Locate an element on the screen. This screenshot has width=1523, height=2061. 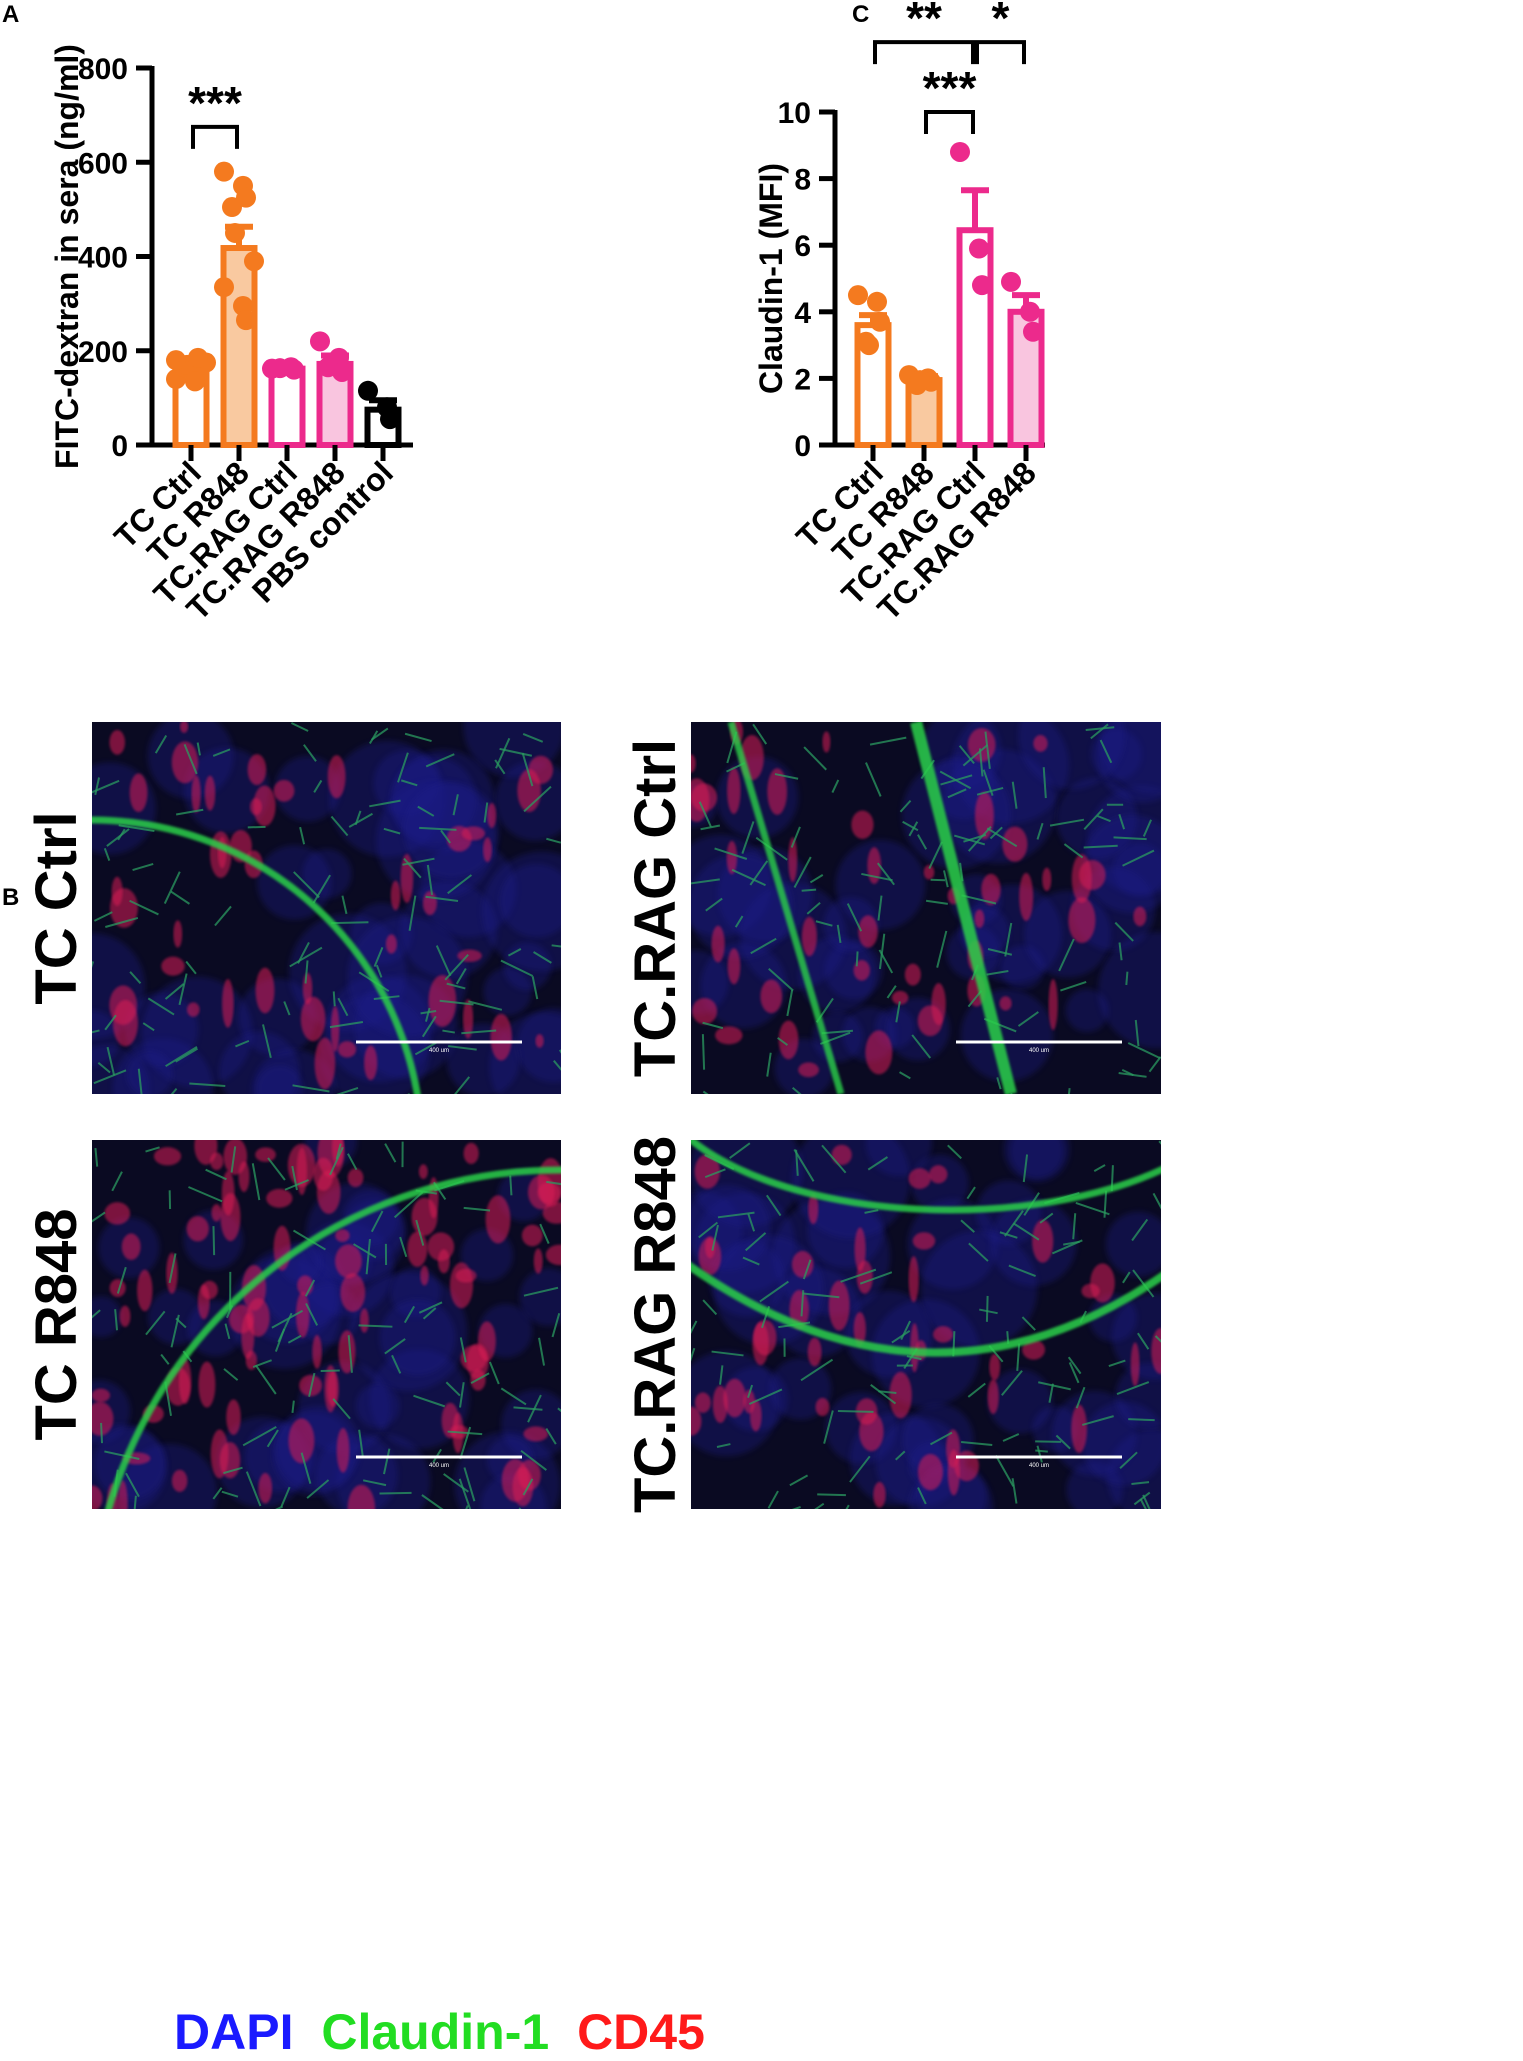
significance-label: ** is located at coordinates (924, 22).